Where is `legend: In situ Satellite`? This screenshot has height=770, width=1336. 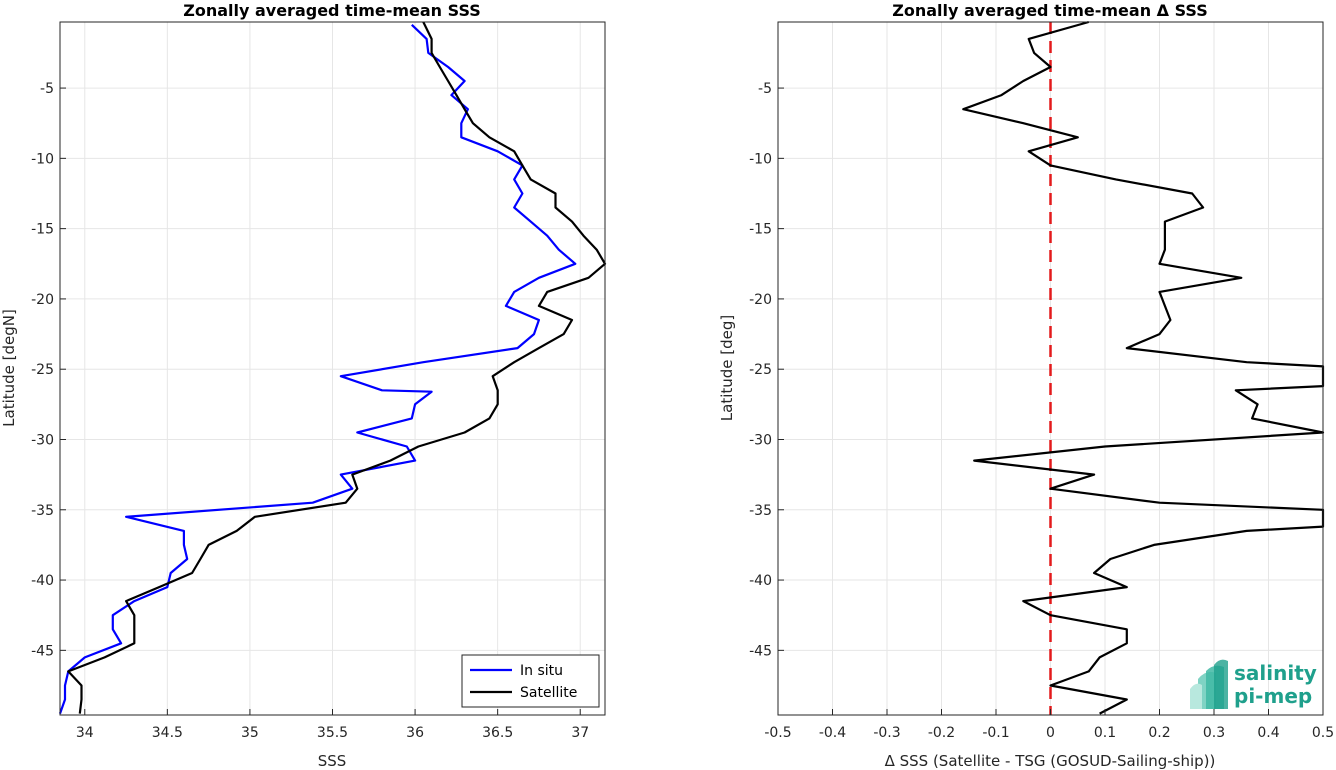
legend: In situ Satellite is located at coordinates (530, 681).